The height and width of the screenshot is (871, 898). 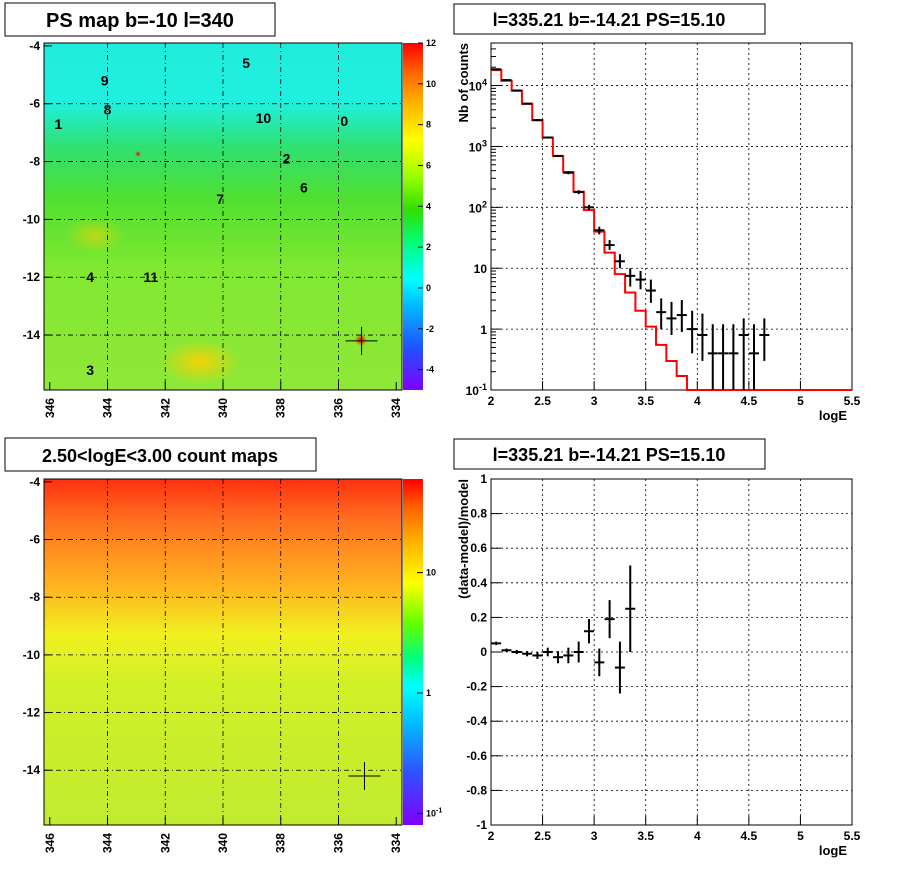 I want to click on colorbar-tick-label: -4, so click(x=430, y=370).